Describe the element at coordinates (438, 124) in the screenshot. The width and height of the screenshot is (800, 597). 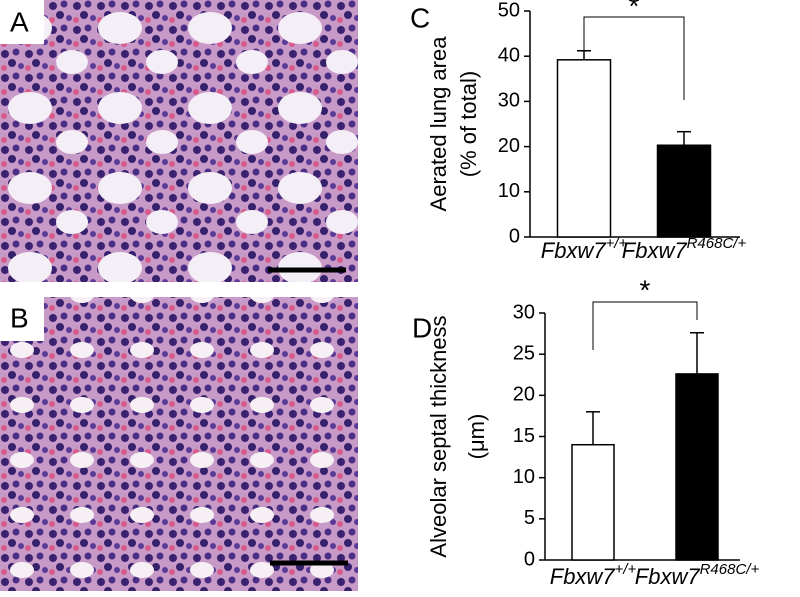
I see `y-axis-label: Aerated lung area` at that location.